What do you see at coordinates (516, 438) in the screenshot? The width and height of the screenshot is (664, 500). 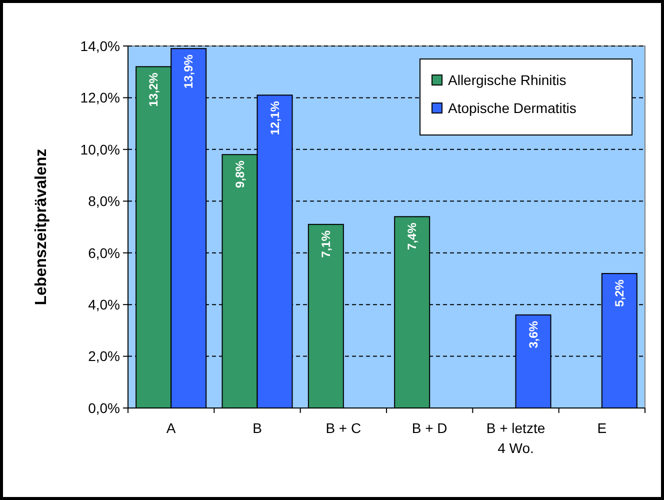 I see `x-tick-label: B + letzte 4 Wo.` at bounding box center [516, 438].